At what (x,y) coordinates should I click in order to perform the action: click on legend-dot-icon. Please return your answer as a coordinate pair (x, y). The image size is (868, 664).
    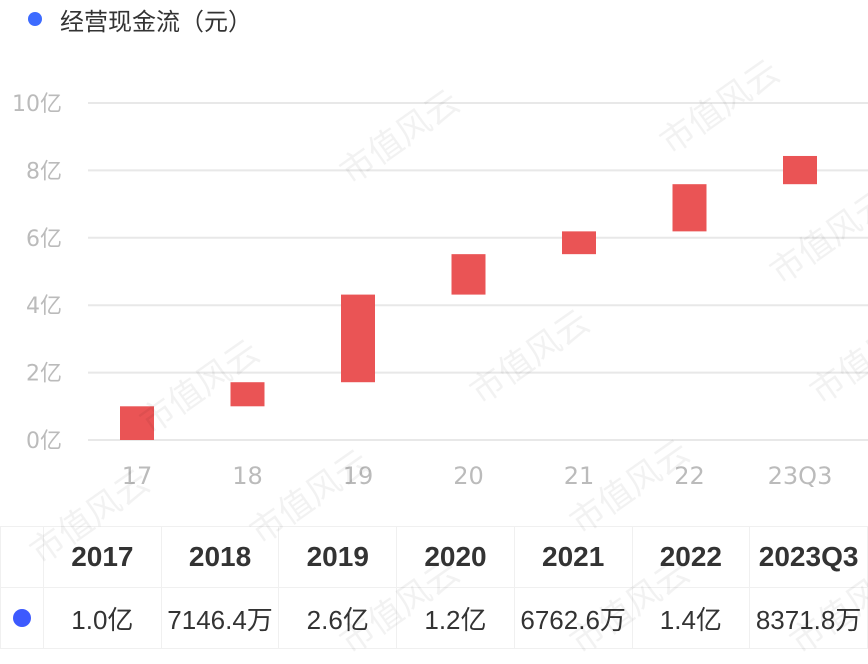
    Looking at the image, I should click on (35, 19).